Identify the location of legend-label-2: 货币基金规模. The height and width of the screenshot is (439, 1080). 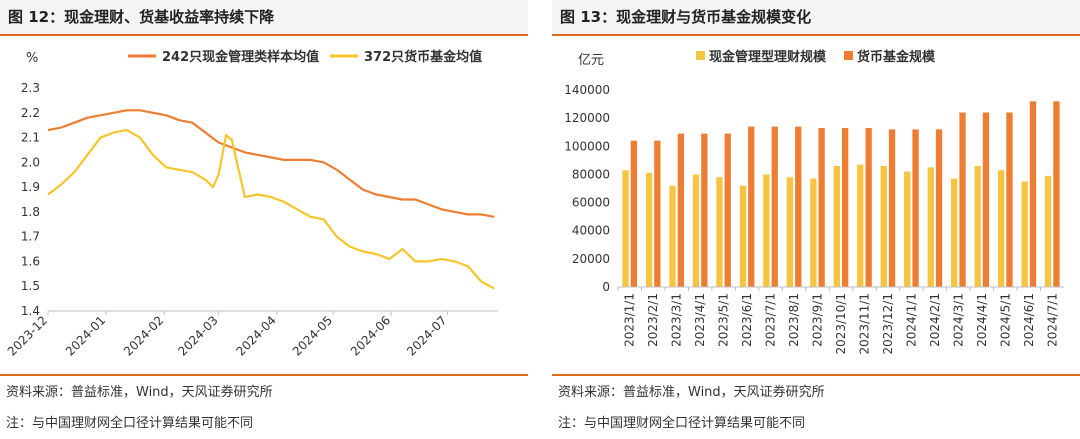
(896, 57).